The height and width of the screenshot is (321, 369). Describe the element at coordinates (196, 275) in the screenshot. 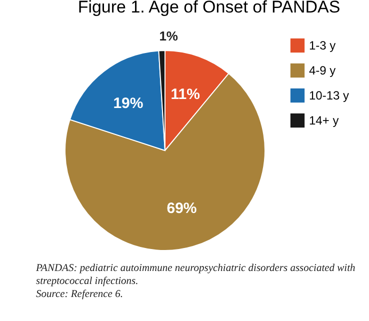

I see `text: PANDAS: pediatric autoimmune neuropsychiatric disorders associated with streptococcal infections.` at that location.